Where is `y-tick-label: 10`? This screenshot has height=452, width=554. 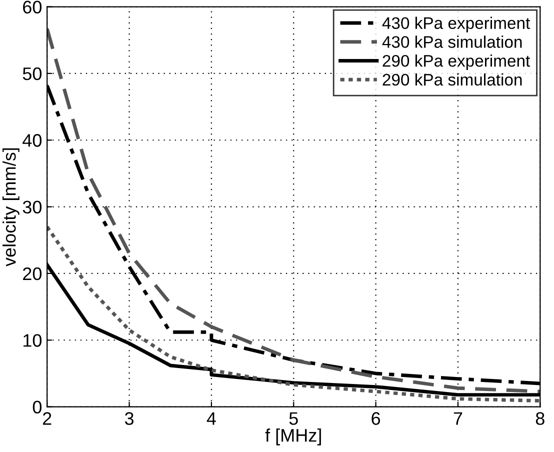
y-tick-label: 10 is located at coordinates (33, 340).